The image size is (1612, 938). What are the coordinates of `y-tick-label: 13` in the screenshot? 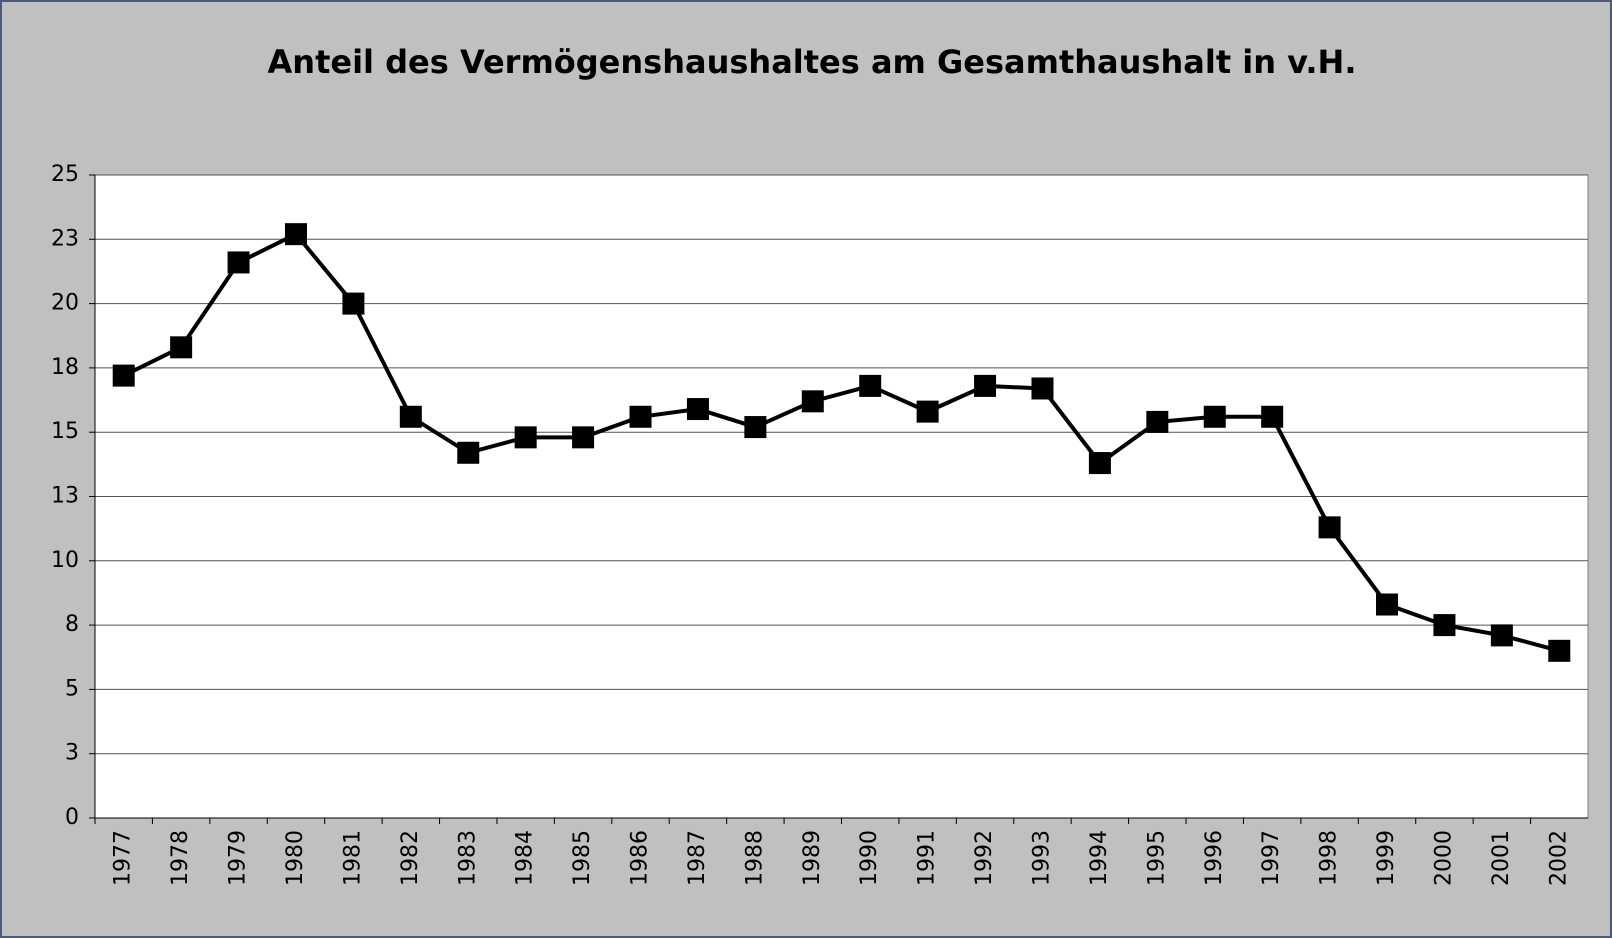 It's located at (65, 496).